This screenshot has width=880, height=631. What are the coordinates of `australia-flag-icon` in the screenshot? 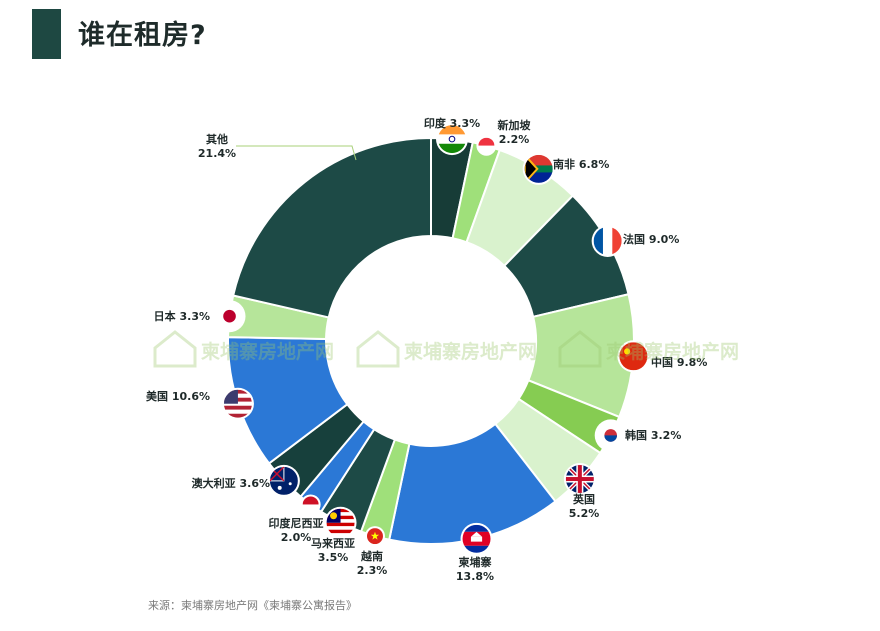 It's located at (283, 480).